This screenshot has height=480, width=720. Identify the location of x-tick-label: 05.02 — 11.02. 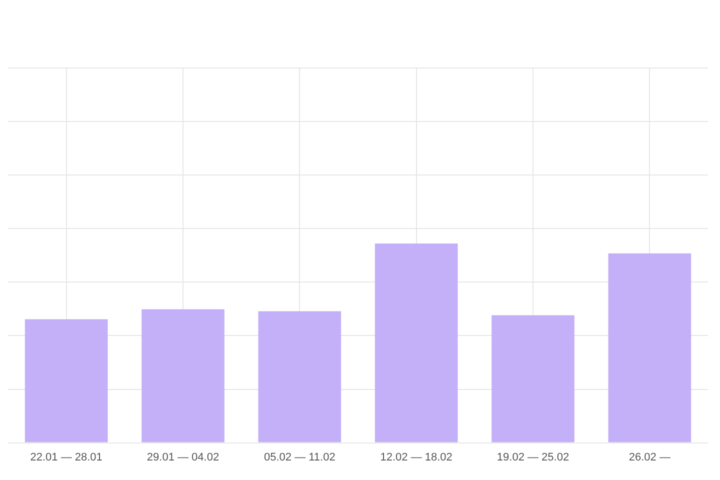
(300, 457).